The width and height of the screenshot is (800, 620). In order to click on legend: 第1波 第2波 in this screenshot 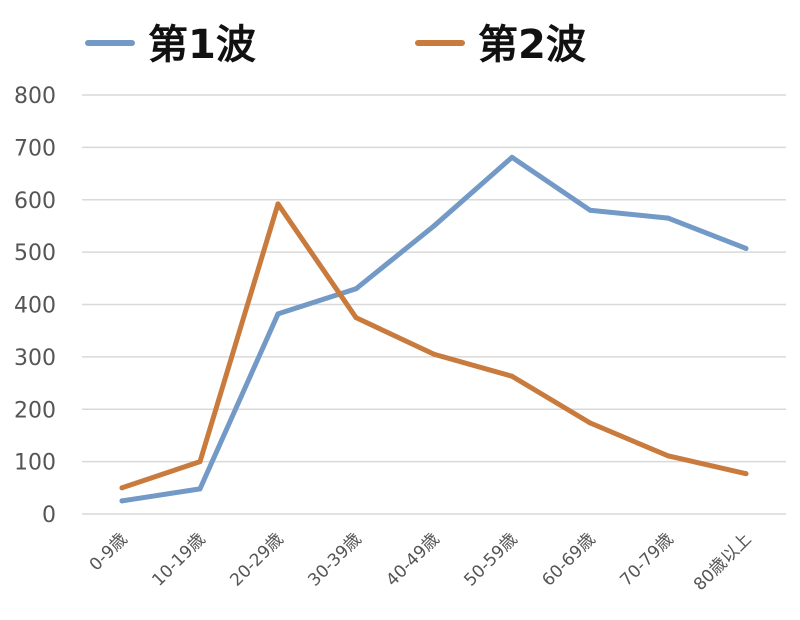, I will do `click(335, 45)`.